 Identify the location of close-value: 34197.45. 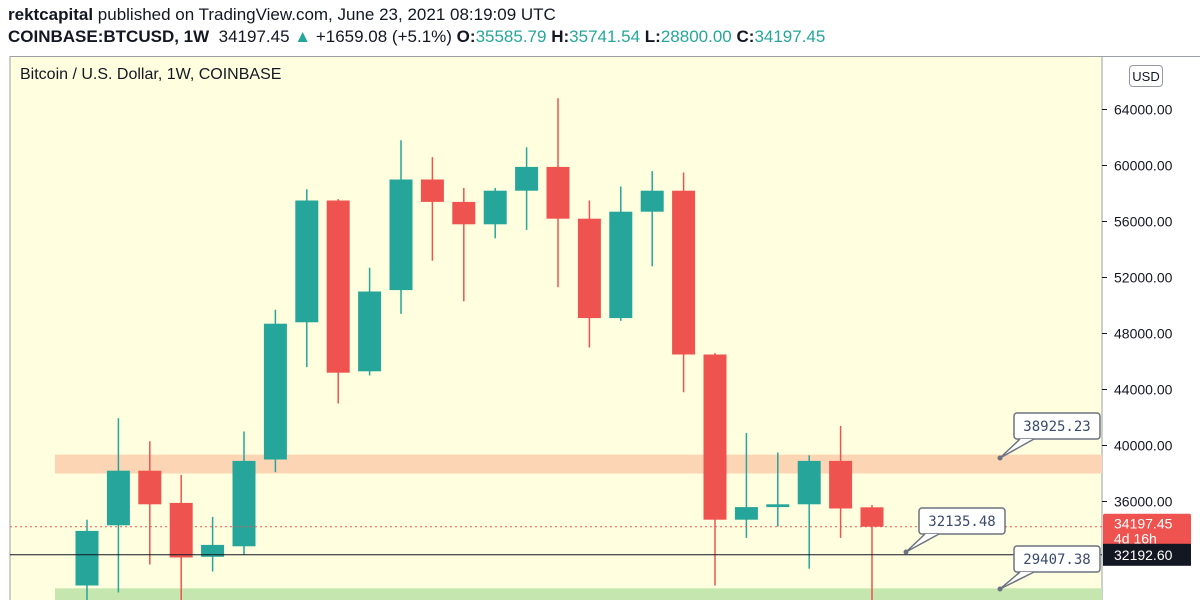
(790, 36).